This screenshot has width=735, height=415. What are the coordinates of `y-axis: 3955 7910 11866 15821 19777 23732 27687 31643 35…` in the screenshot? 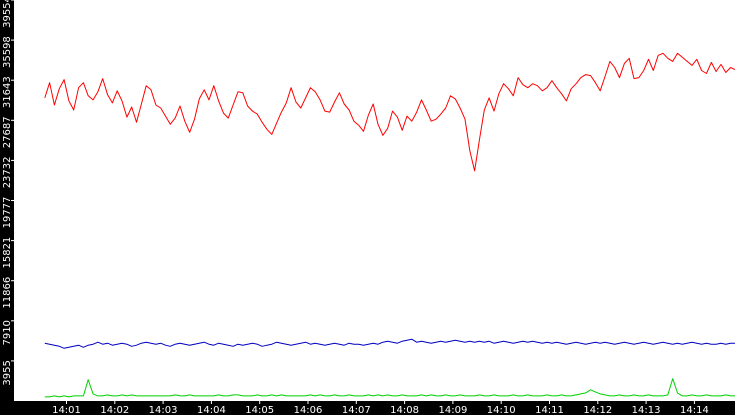 It's located at (8, 193).